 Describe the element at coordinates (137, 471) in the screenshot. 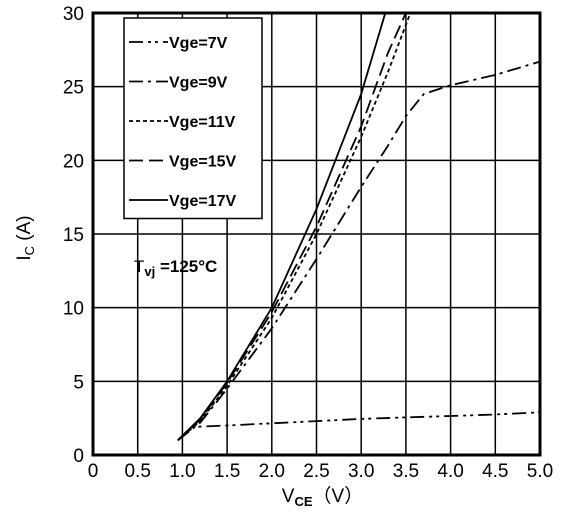

I see `x-tick-label: 0.5` at that location.